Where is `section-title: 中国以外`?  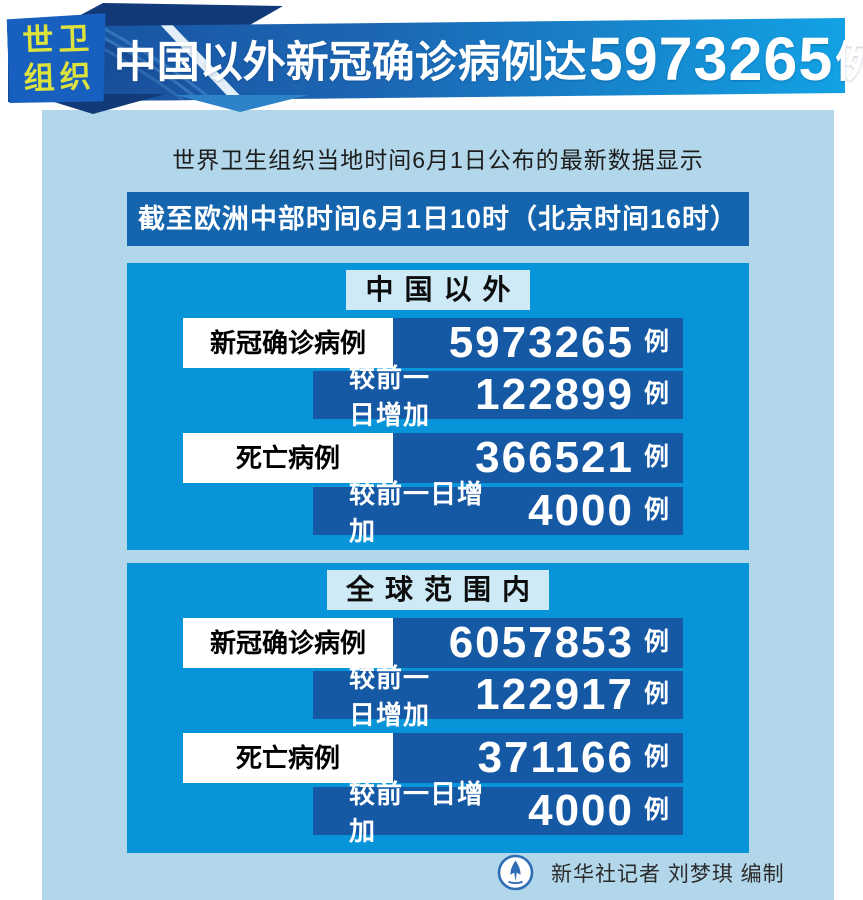 section-title: 中国以外 is located at coordinates (438, 290).